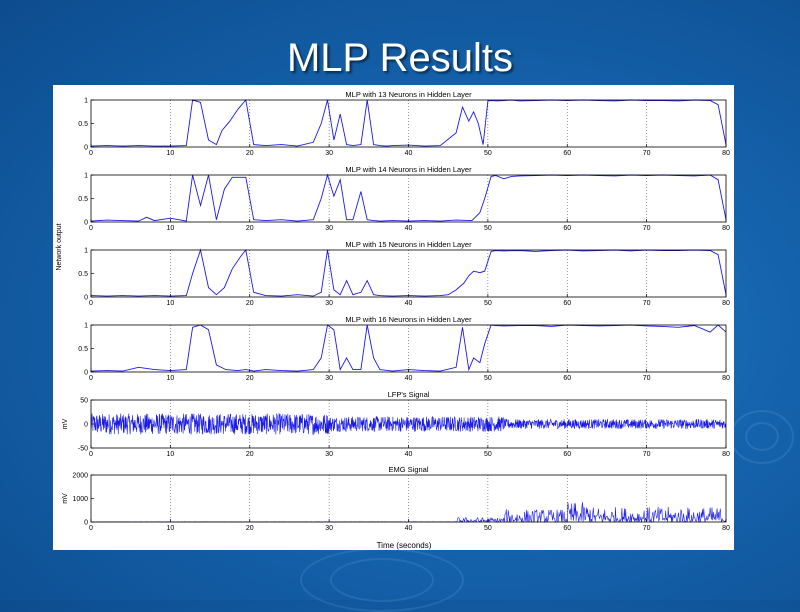  I want to click on shared-ylabel: Network output, so click(59, 246).